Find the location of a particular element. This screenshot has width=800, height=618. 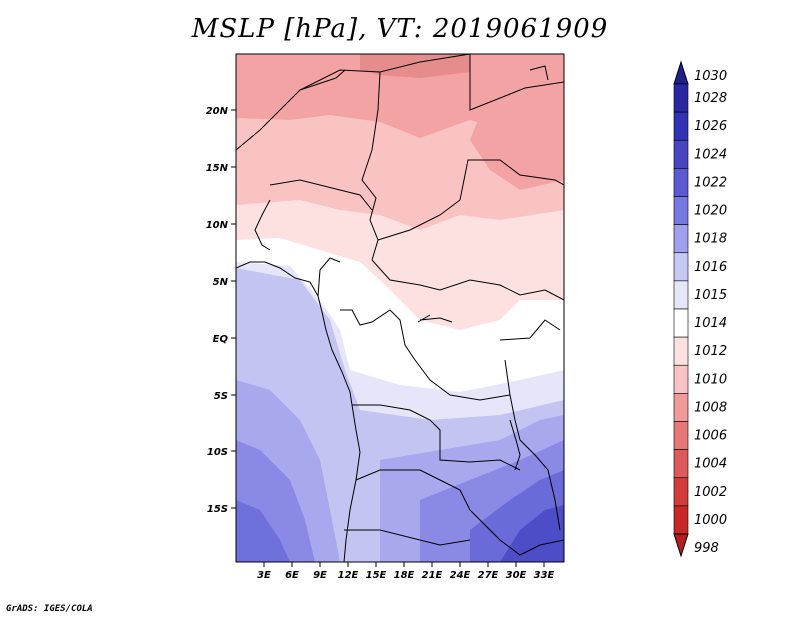

colorbar-label: 1014 is located at coordinates (710, 323).